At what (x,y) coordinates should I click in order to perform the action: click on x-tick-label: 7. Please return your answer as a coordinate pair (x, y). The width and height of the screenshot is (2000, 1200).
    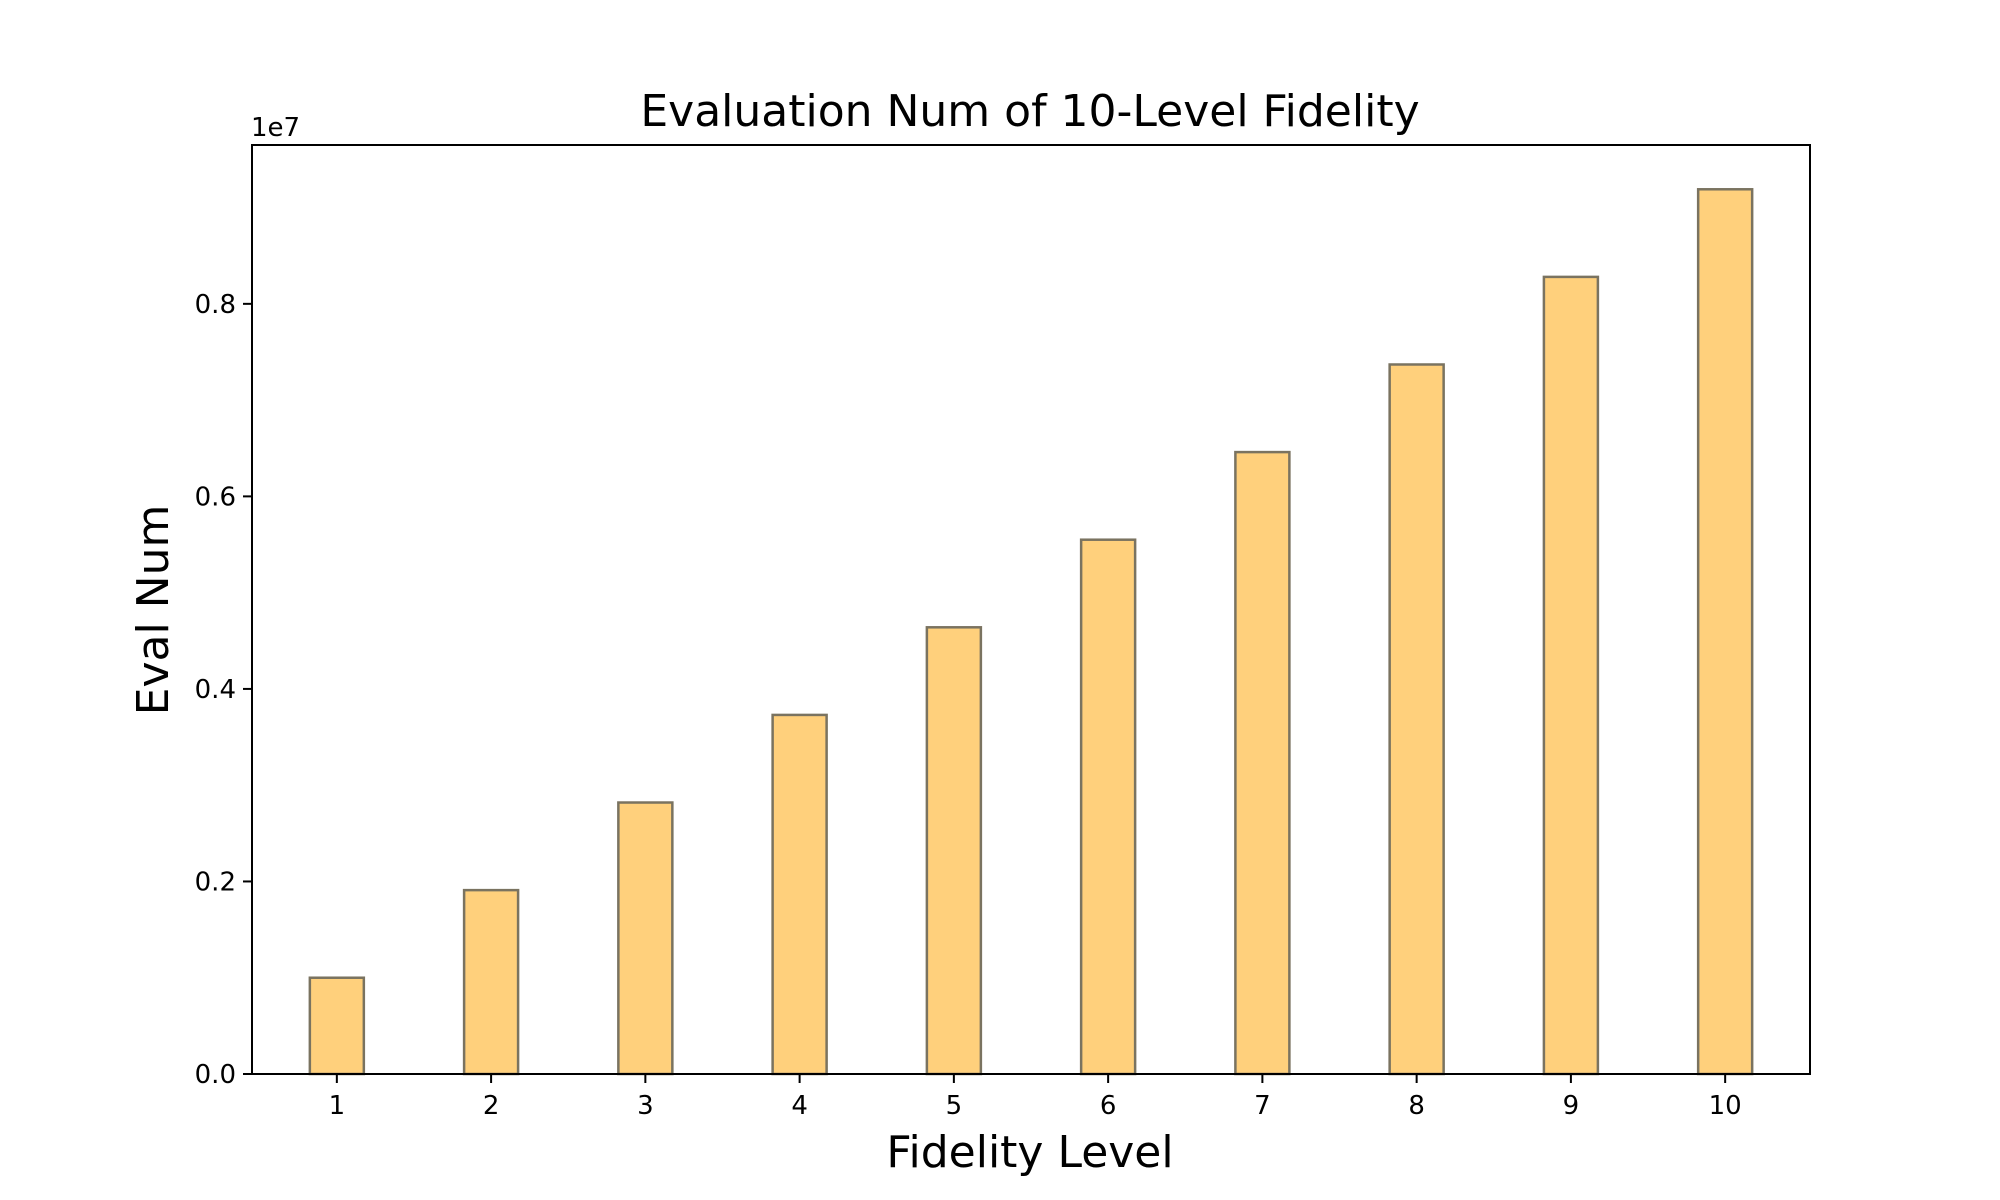
    Looking at the image, I should click on (1262, 1106).